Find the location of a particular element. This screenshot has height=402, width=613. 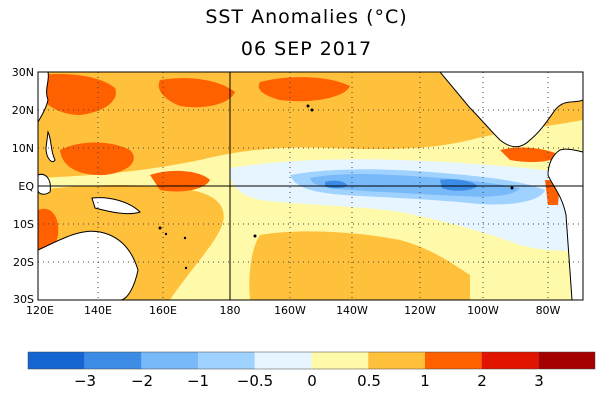

lat-label: EQ is located at coordinates (26, 186).